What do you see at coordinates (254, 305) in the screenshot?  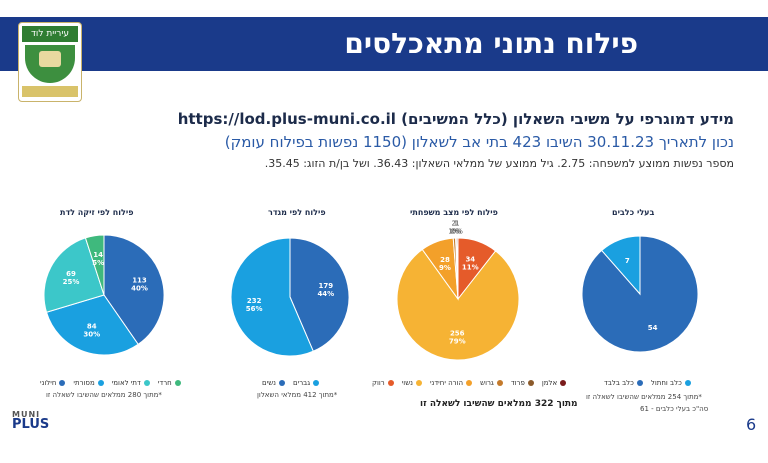 I see `pie-label: 232 56%` at bounding box center [254, 305].